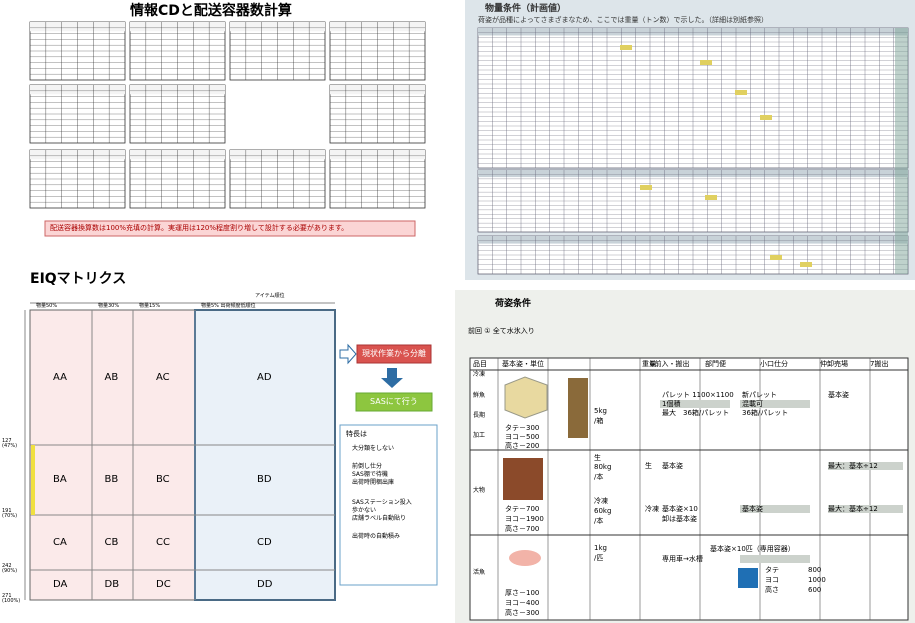 The image size is (915, 623). I want to click on cell-text: 1kg, so click(600, 548).